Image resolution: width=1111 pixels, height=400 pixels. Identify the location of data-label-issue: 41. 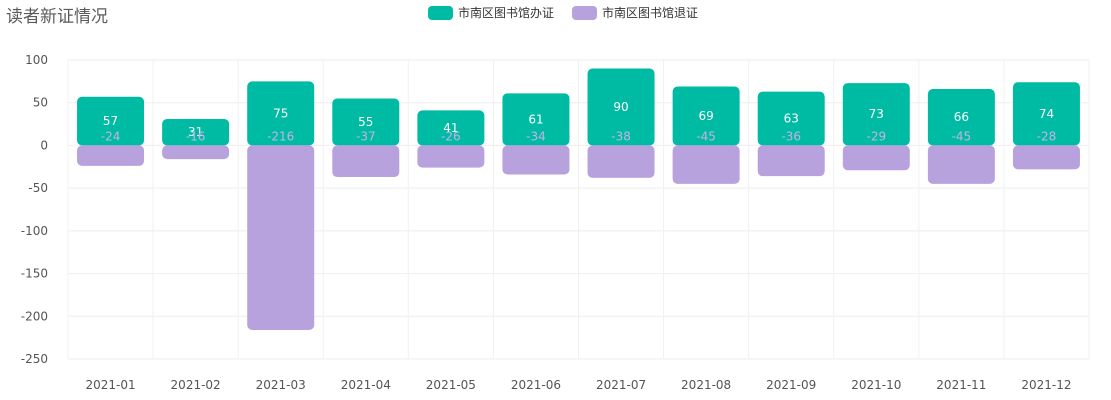
(450, 128).